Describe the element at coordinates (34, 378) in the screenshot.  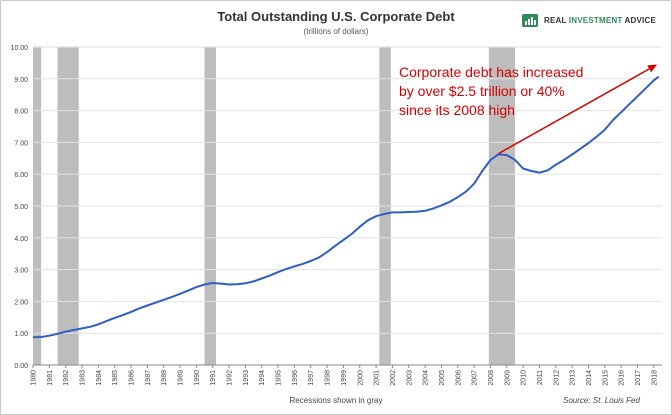
I see `x-tick-label: 1980` at that location.